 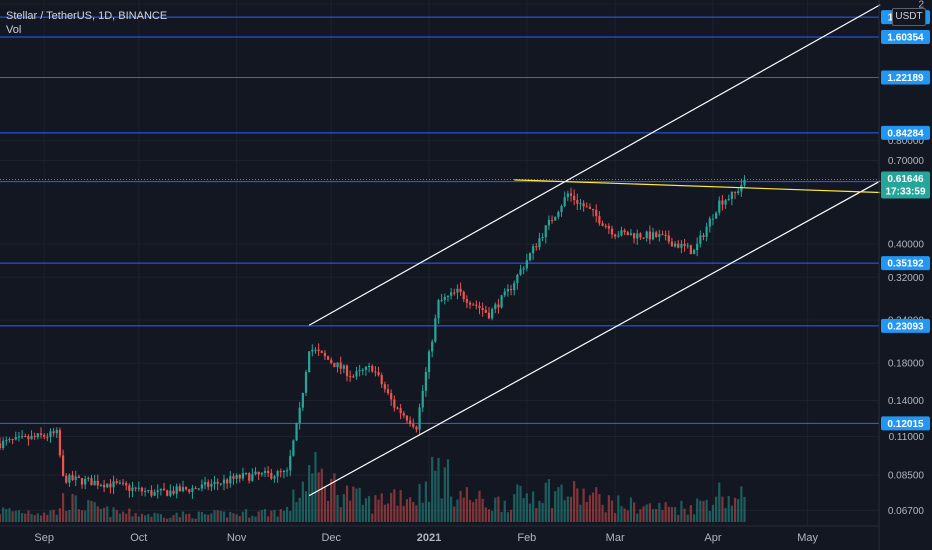 I want to click on level-price-badge, so click(x=905, y=132).